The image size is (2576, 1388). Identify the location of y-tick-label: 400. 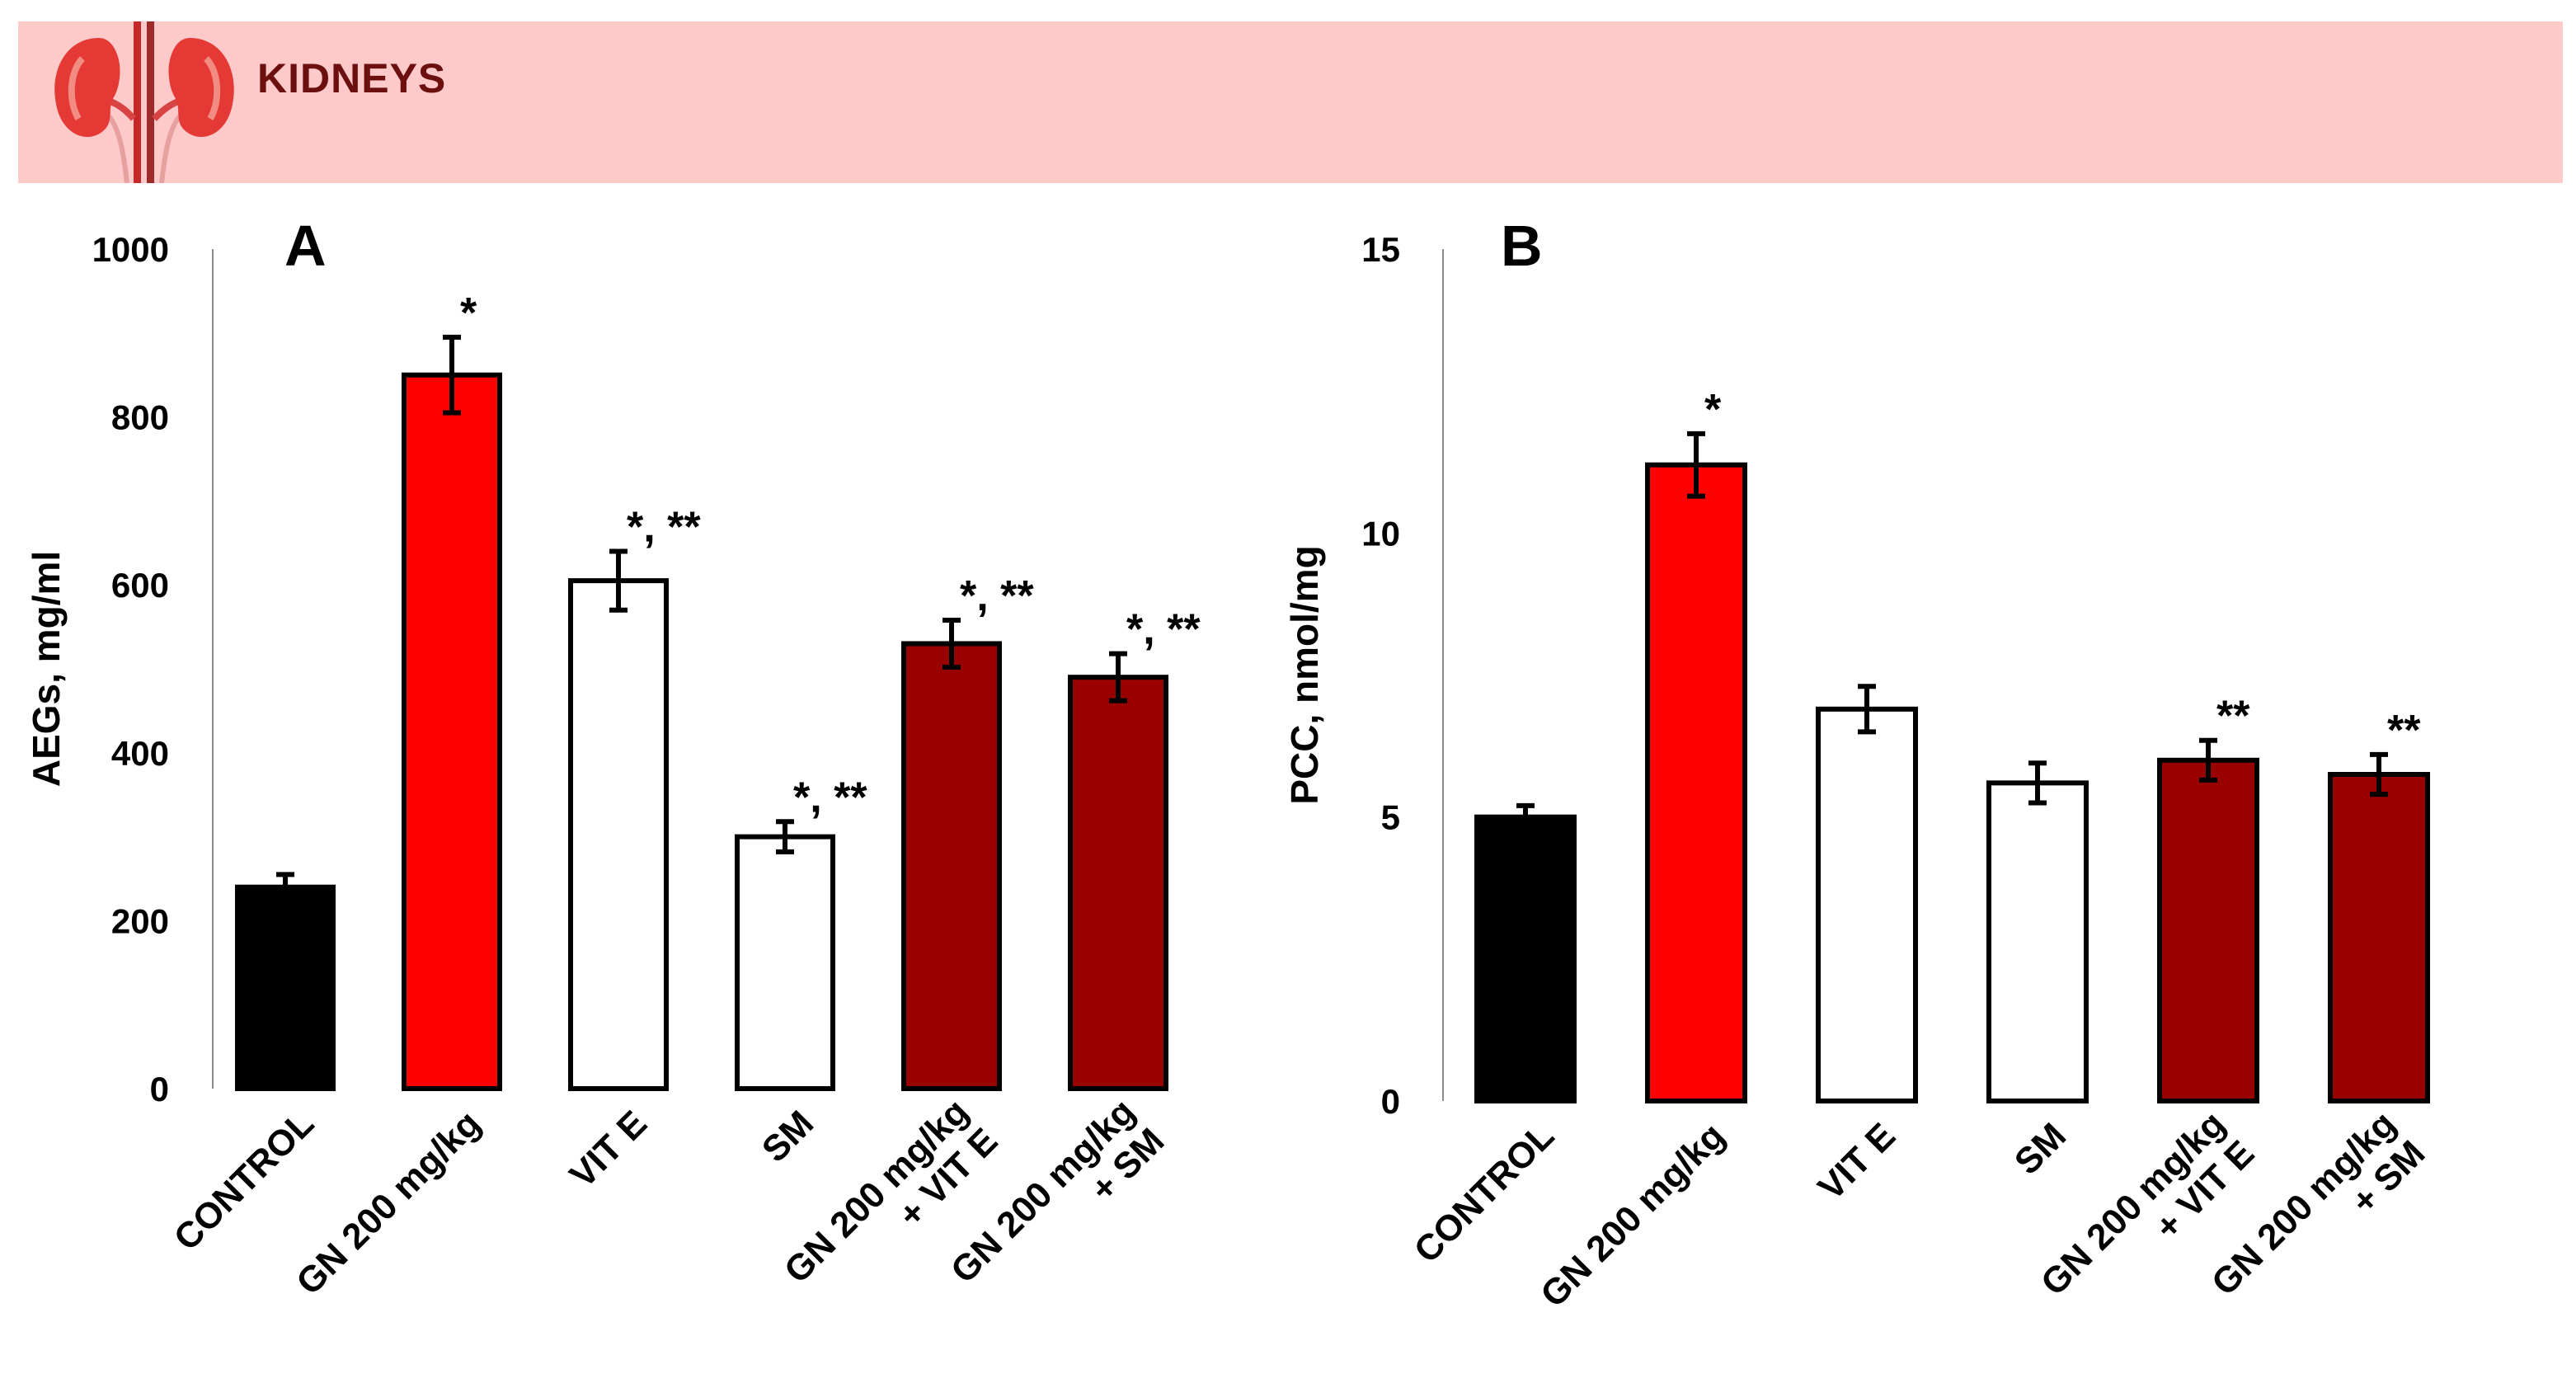
(140, 753).